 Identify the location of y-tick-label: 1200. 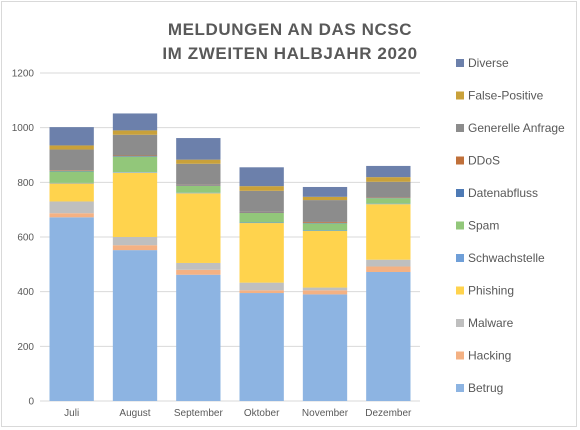
(23, 74).